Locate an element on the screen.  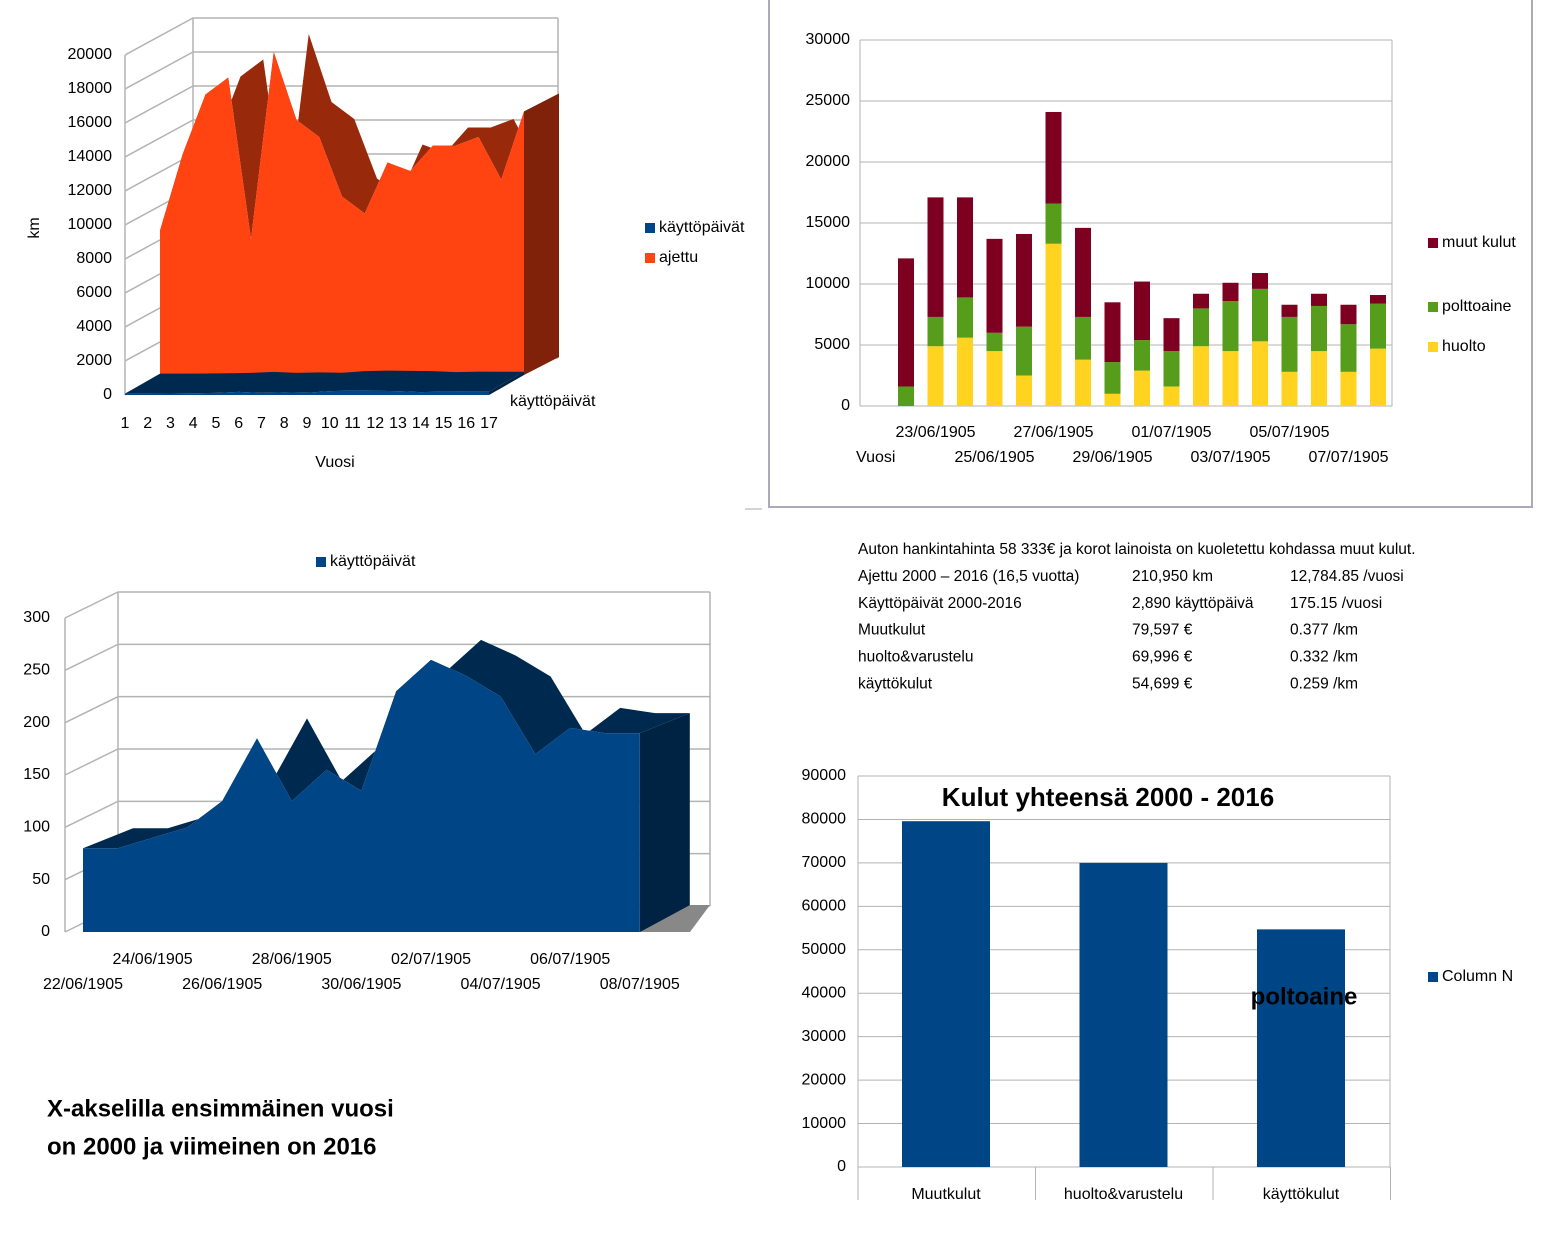
y-tick-label: 100 is located at coordinates (36, 827).